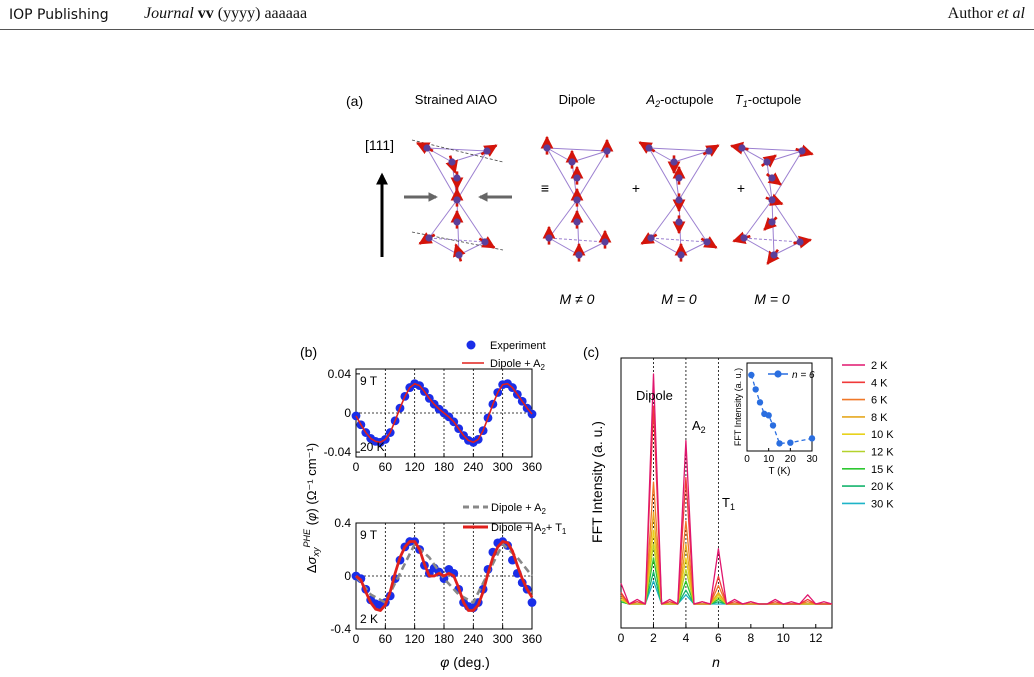 The image size is (1034, 677). Describe the element at coordinates (768, 100) in the screenshot. I see `col-title-t1: T1-octupole` at that location.